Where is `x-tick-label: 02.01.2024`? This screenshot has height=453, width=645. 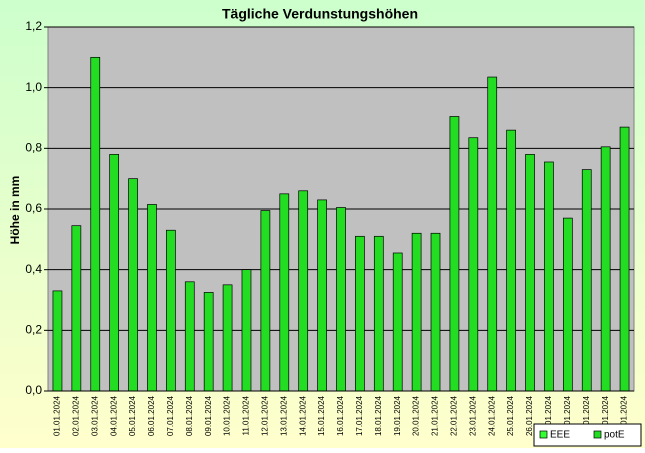
x-tick-label: 02.01.2024 is located at coordinates (75, 415).